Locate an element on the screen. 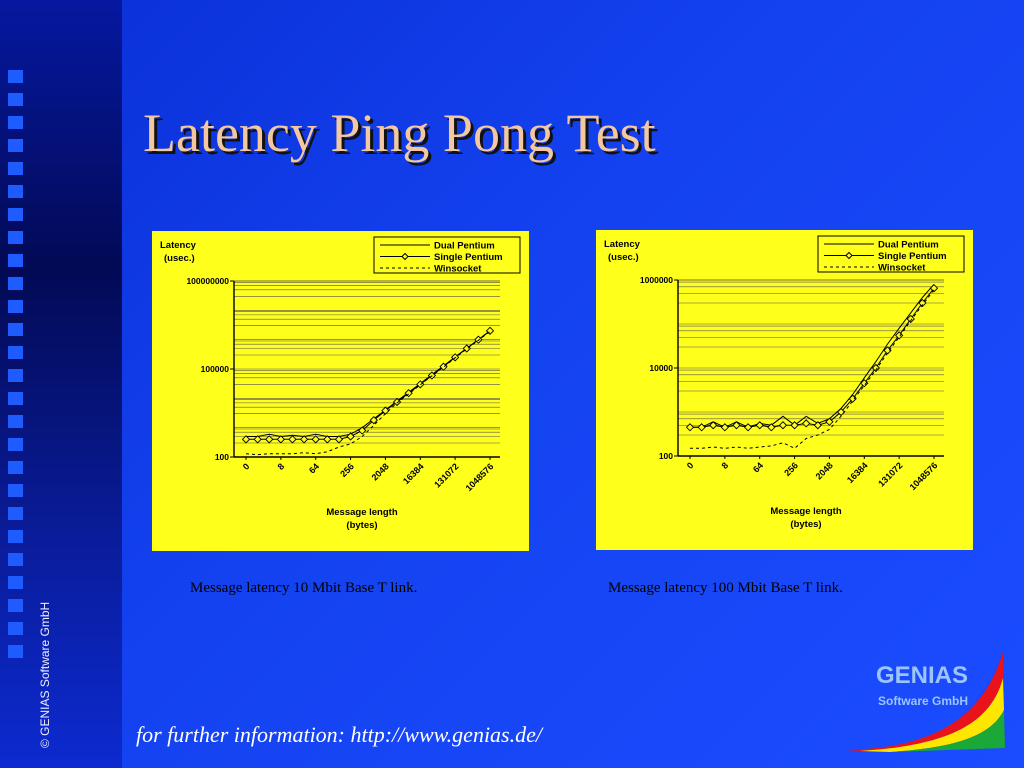  y-tick-label: 1000000 is located at coordinates (656, 280).